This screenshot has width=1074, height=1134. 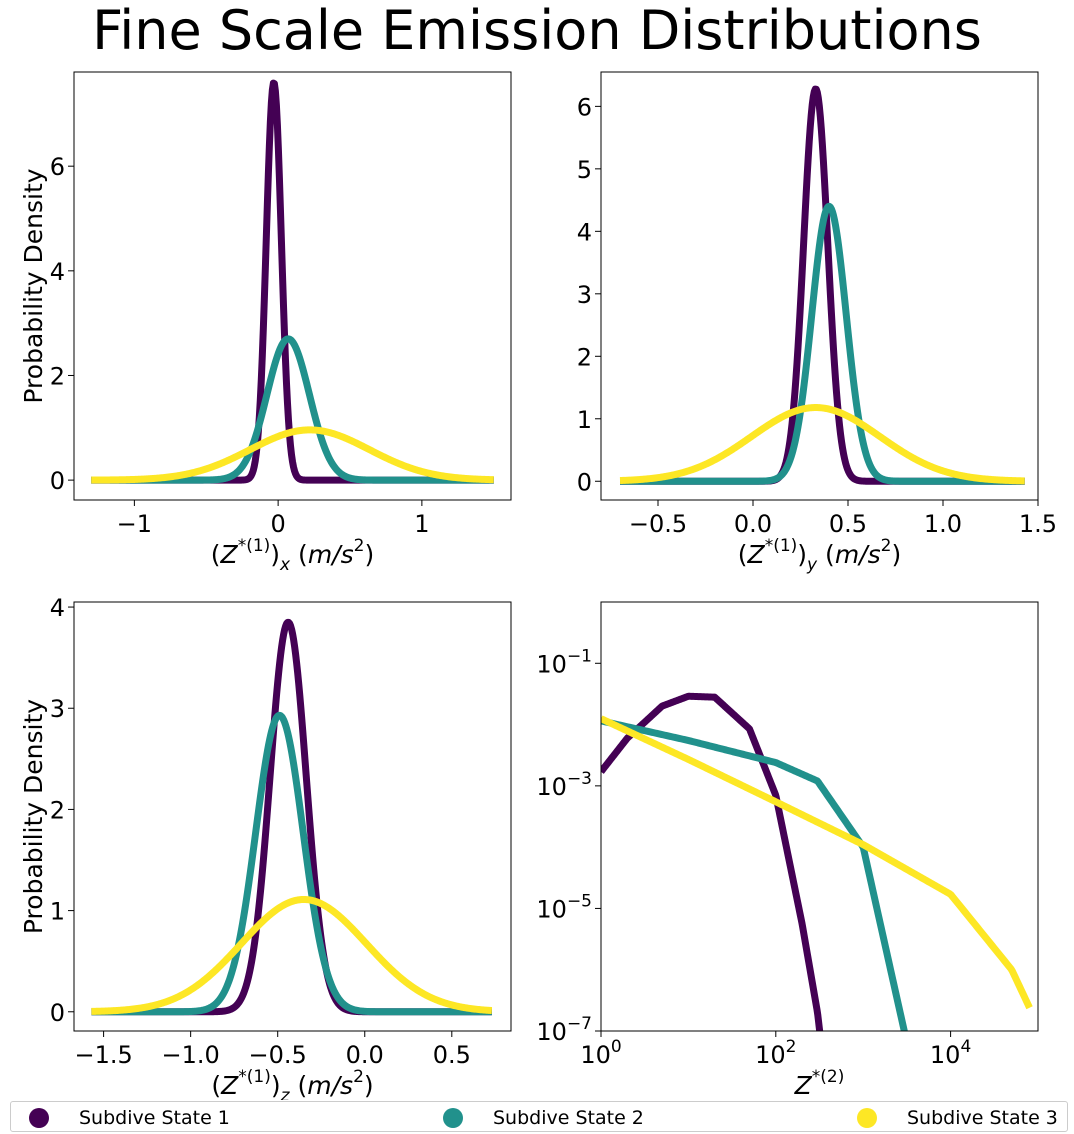 I want to click on x-tick-label: −1, so click(x=134, y=524).